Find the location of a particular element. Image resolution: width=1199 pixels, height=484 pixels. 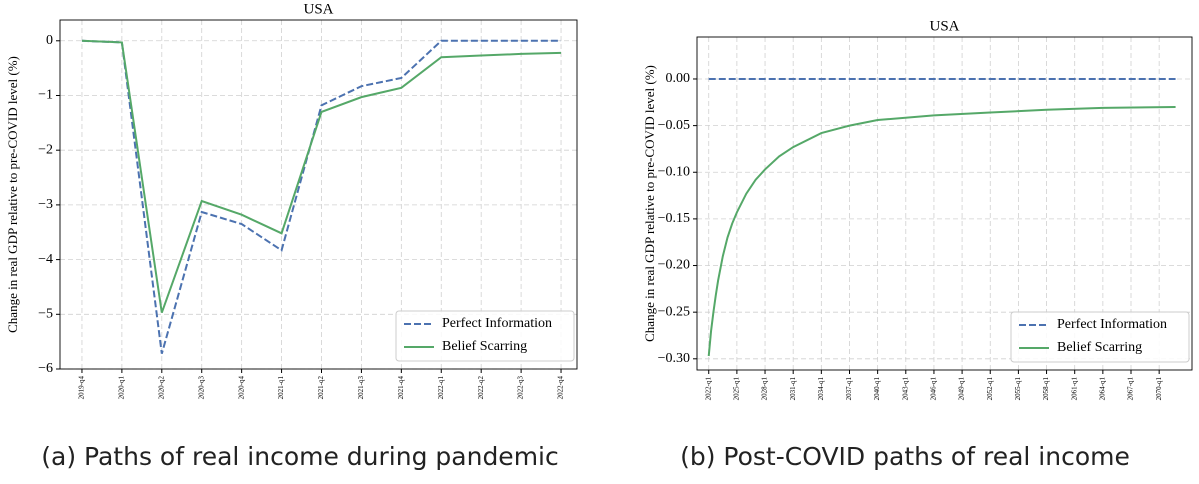

x-tick-label: 2058-q1 is located at coordinates (1046, 389).